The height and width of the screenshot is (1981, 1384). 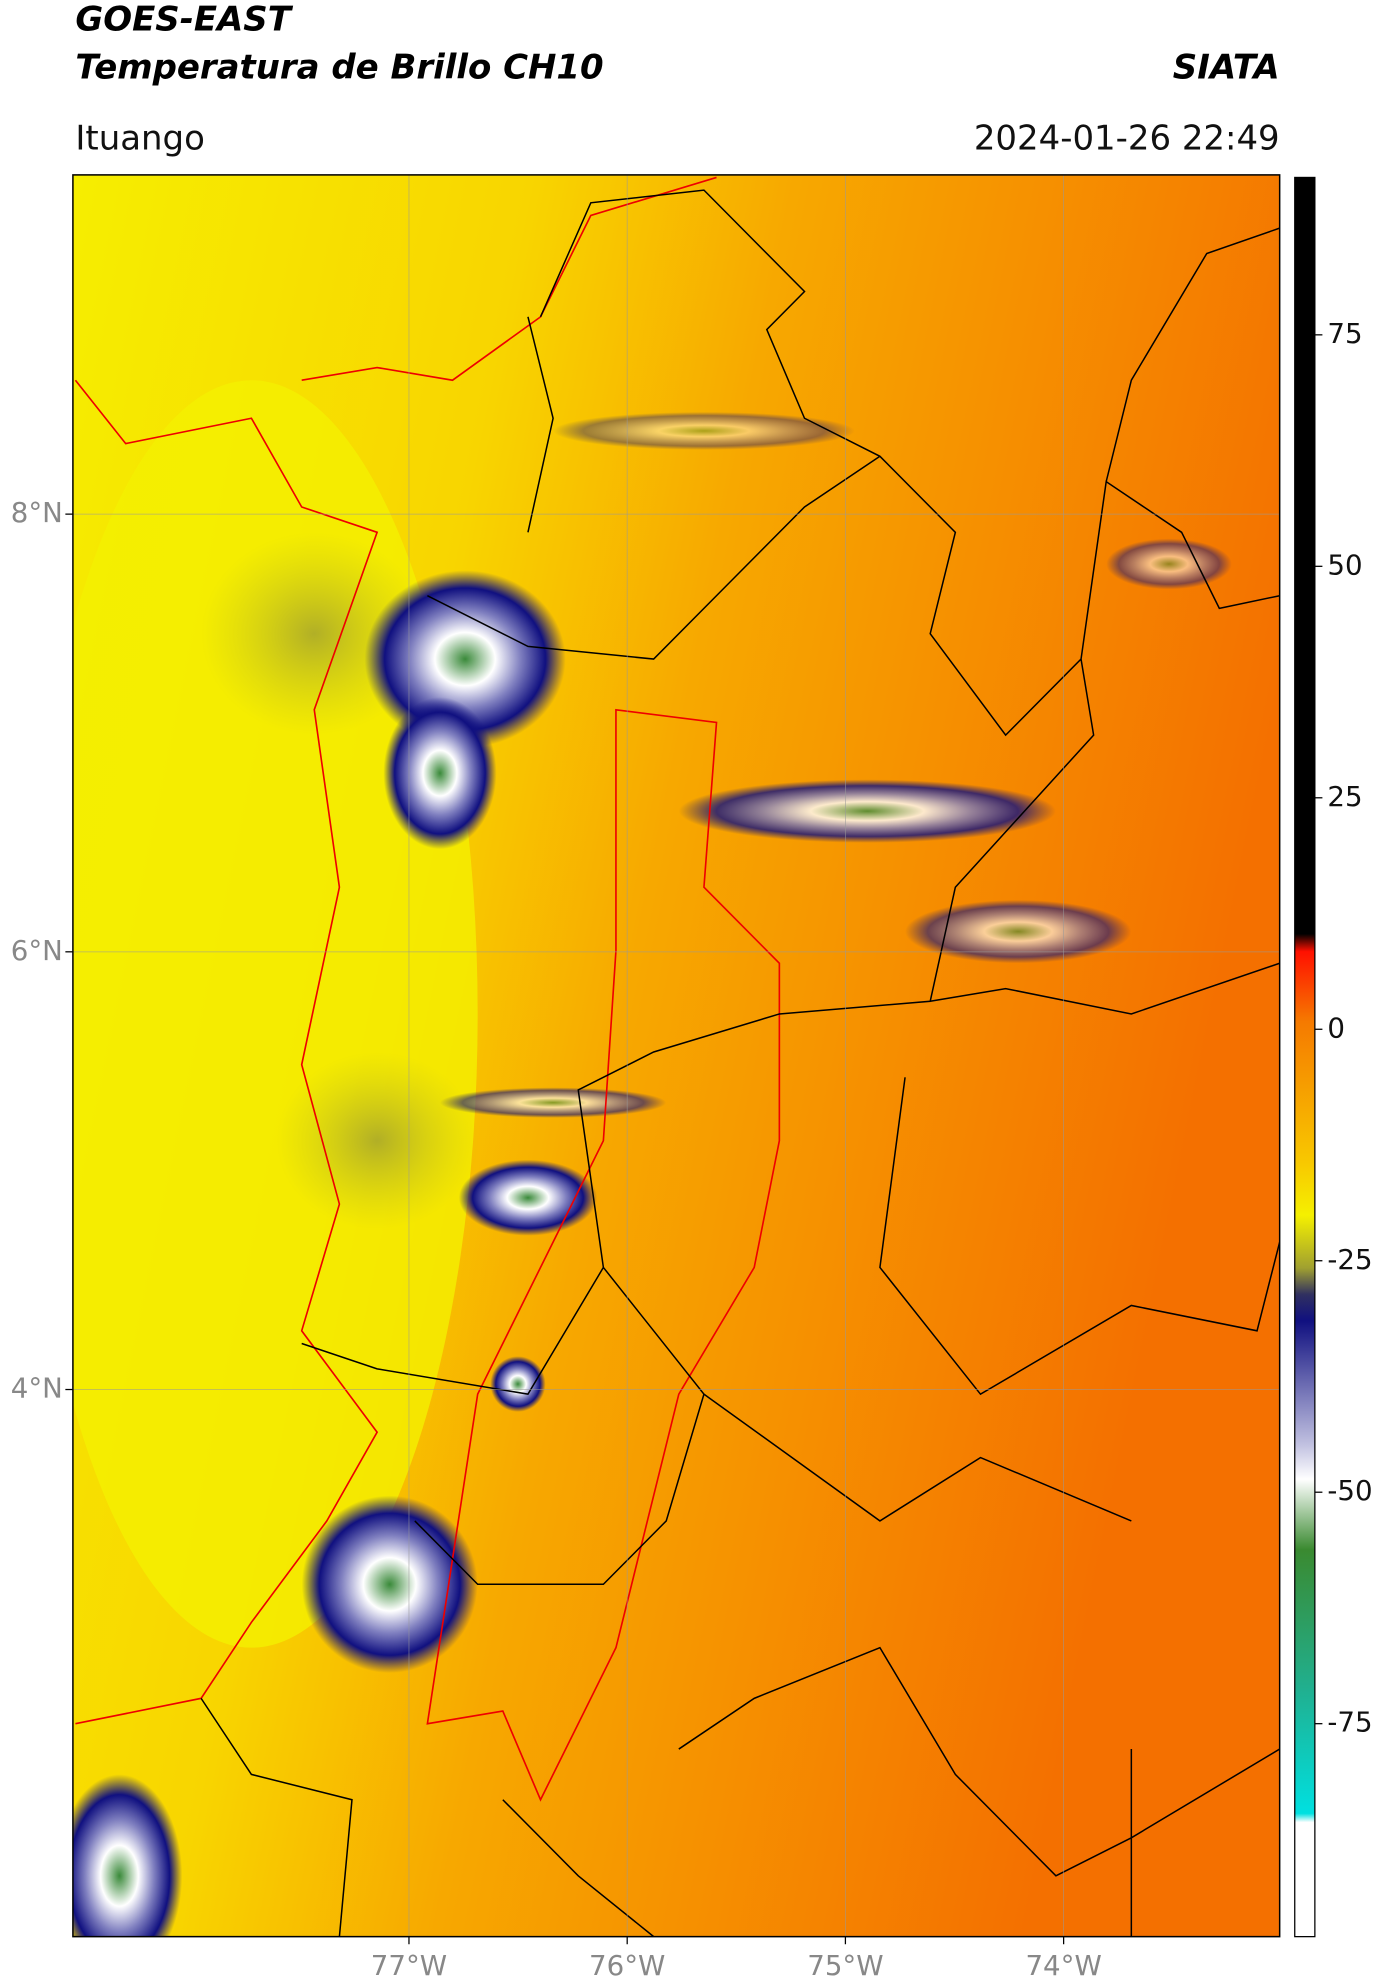 What do you see at coordinates (1305, 1057) in the screenshot?
I see `colorbar` at bounding box center [1305, 1057].